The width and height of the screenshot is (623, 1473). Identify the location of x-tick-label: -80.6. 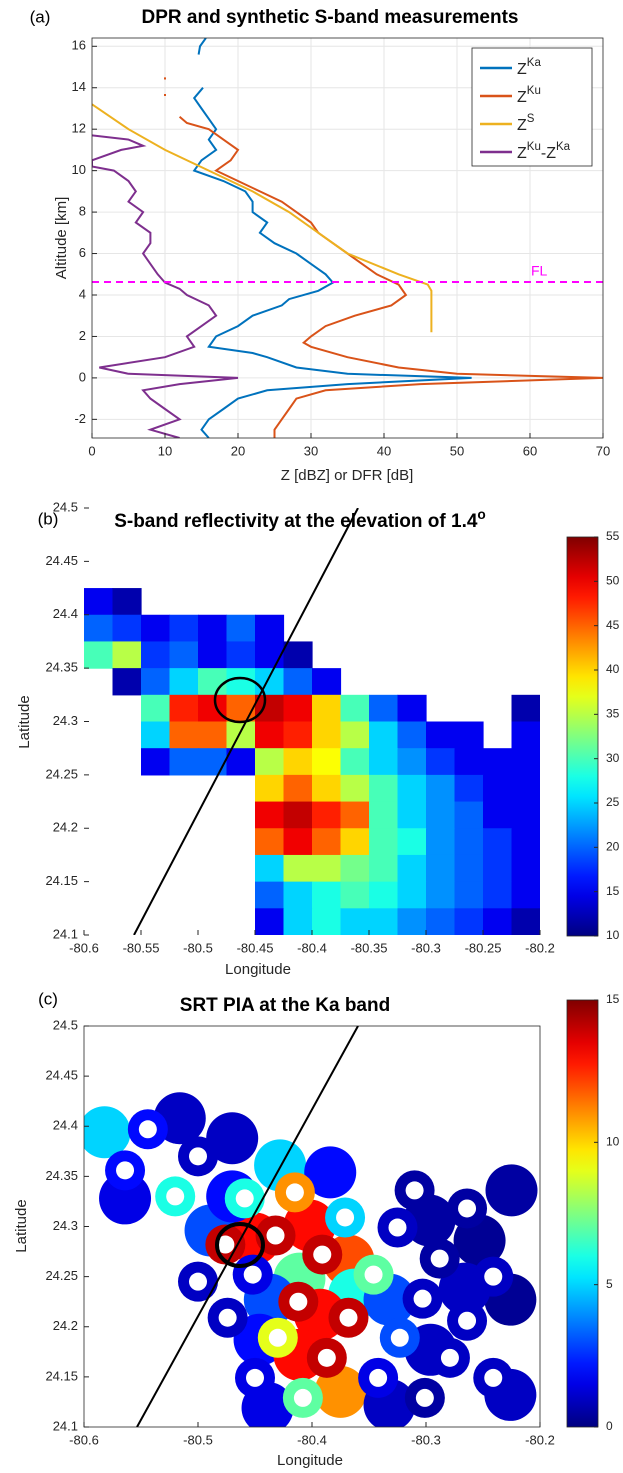
(84, 947).